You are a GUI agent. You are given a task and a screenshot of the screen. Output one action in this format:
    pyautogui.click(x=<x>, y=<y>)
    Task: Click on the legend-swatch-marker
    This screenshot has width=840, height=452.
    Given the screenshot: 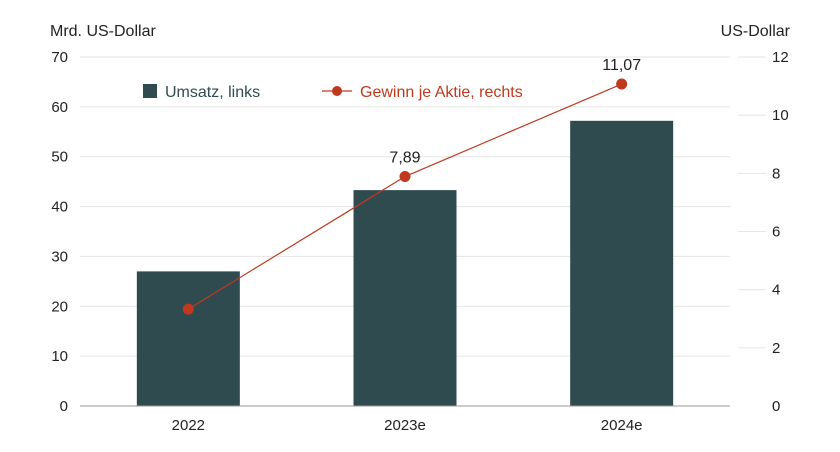 What is the action you would take?
    pyautogui.click(x=337, y=91)
    